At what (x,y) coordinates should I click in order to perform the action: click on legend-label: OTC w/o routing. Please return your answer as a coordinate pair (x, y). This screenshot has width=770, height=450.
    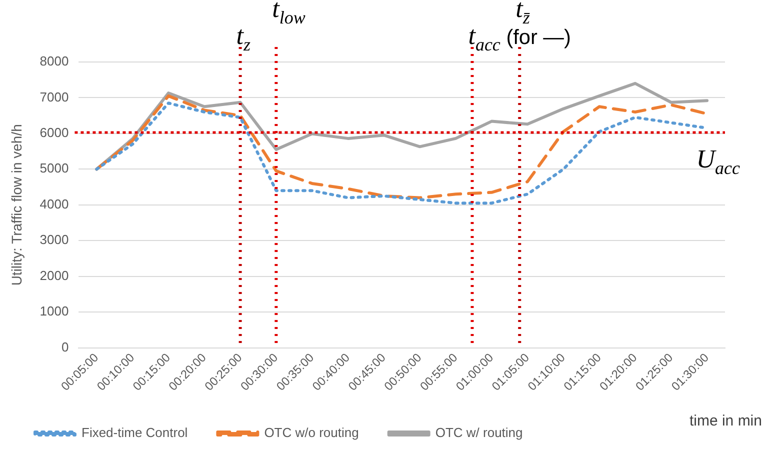
    Looking at the image, I should click on (311, 432).